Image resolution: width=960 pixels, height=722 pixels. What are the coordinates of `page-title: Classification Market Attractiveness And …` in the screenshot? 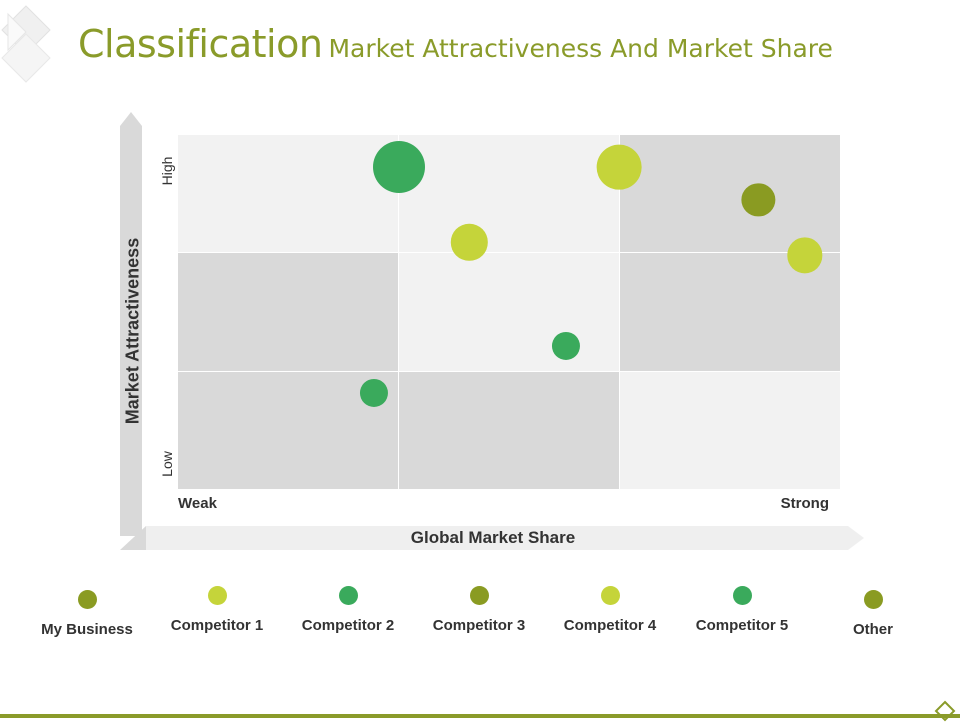 It's located at (455, 44).